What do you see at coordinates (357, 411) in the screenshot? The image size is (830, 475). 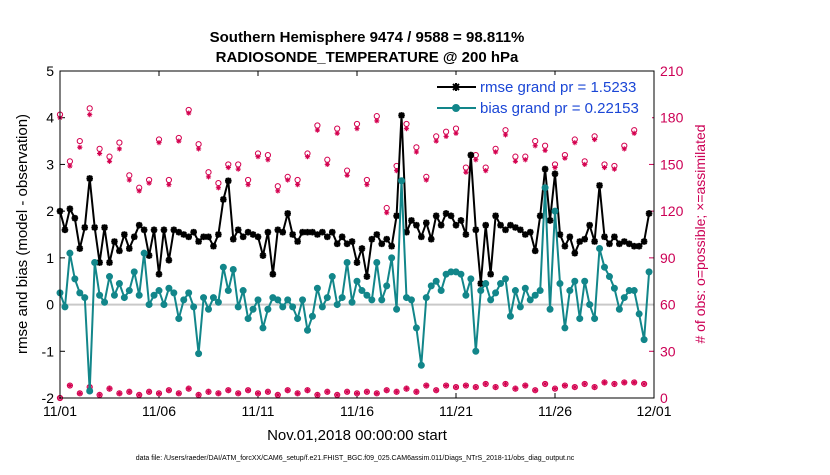 I see `x-tick-label: 11/16` at bounding box center [357, 411].